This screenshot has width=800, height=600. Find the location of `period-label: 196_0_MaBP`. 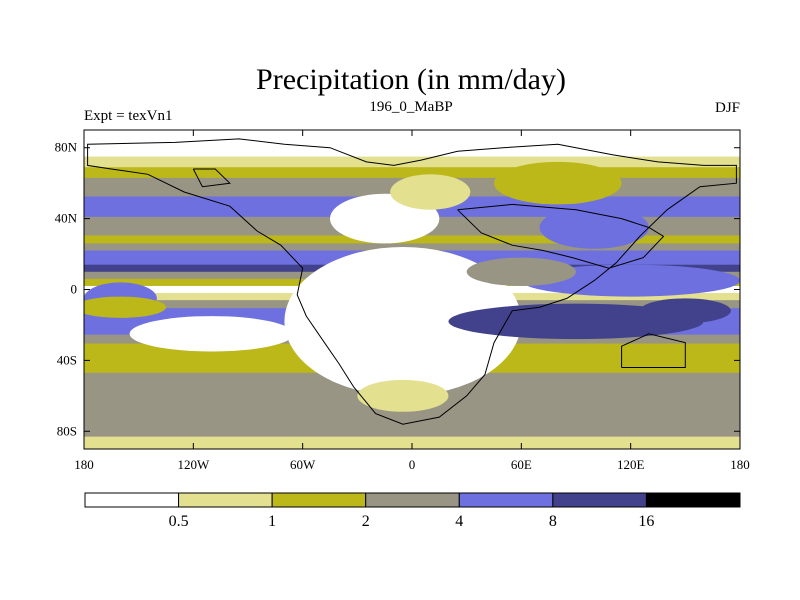

period-label: 196_0_MaBP is located at coordinates (410, 107).